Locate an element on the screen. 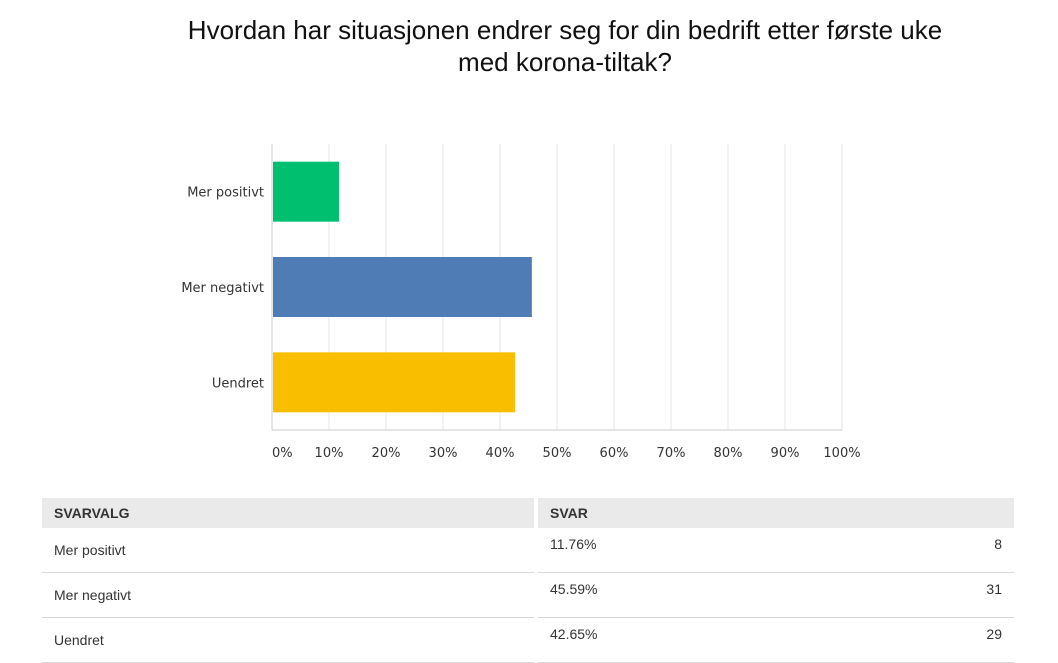 Image resolution: width=1058 pixels, height=663 pixels. x-tick-label: 20% is located at coordinates (386, 453).